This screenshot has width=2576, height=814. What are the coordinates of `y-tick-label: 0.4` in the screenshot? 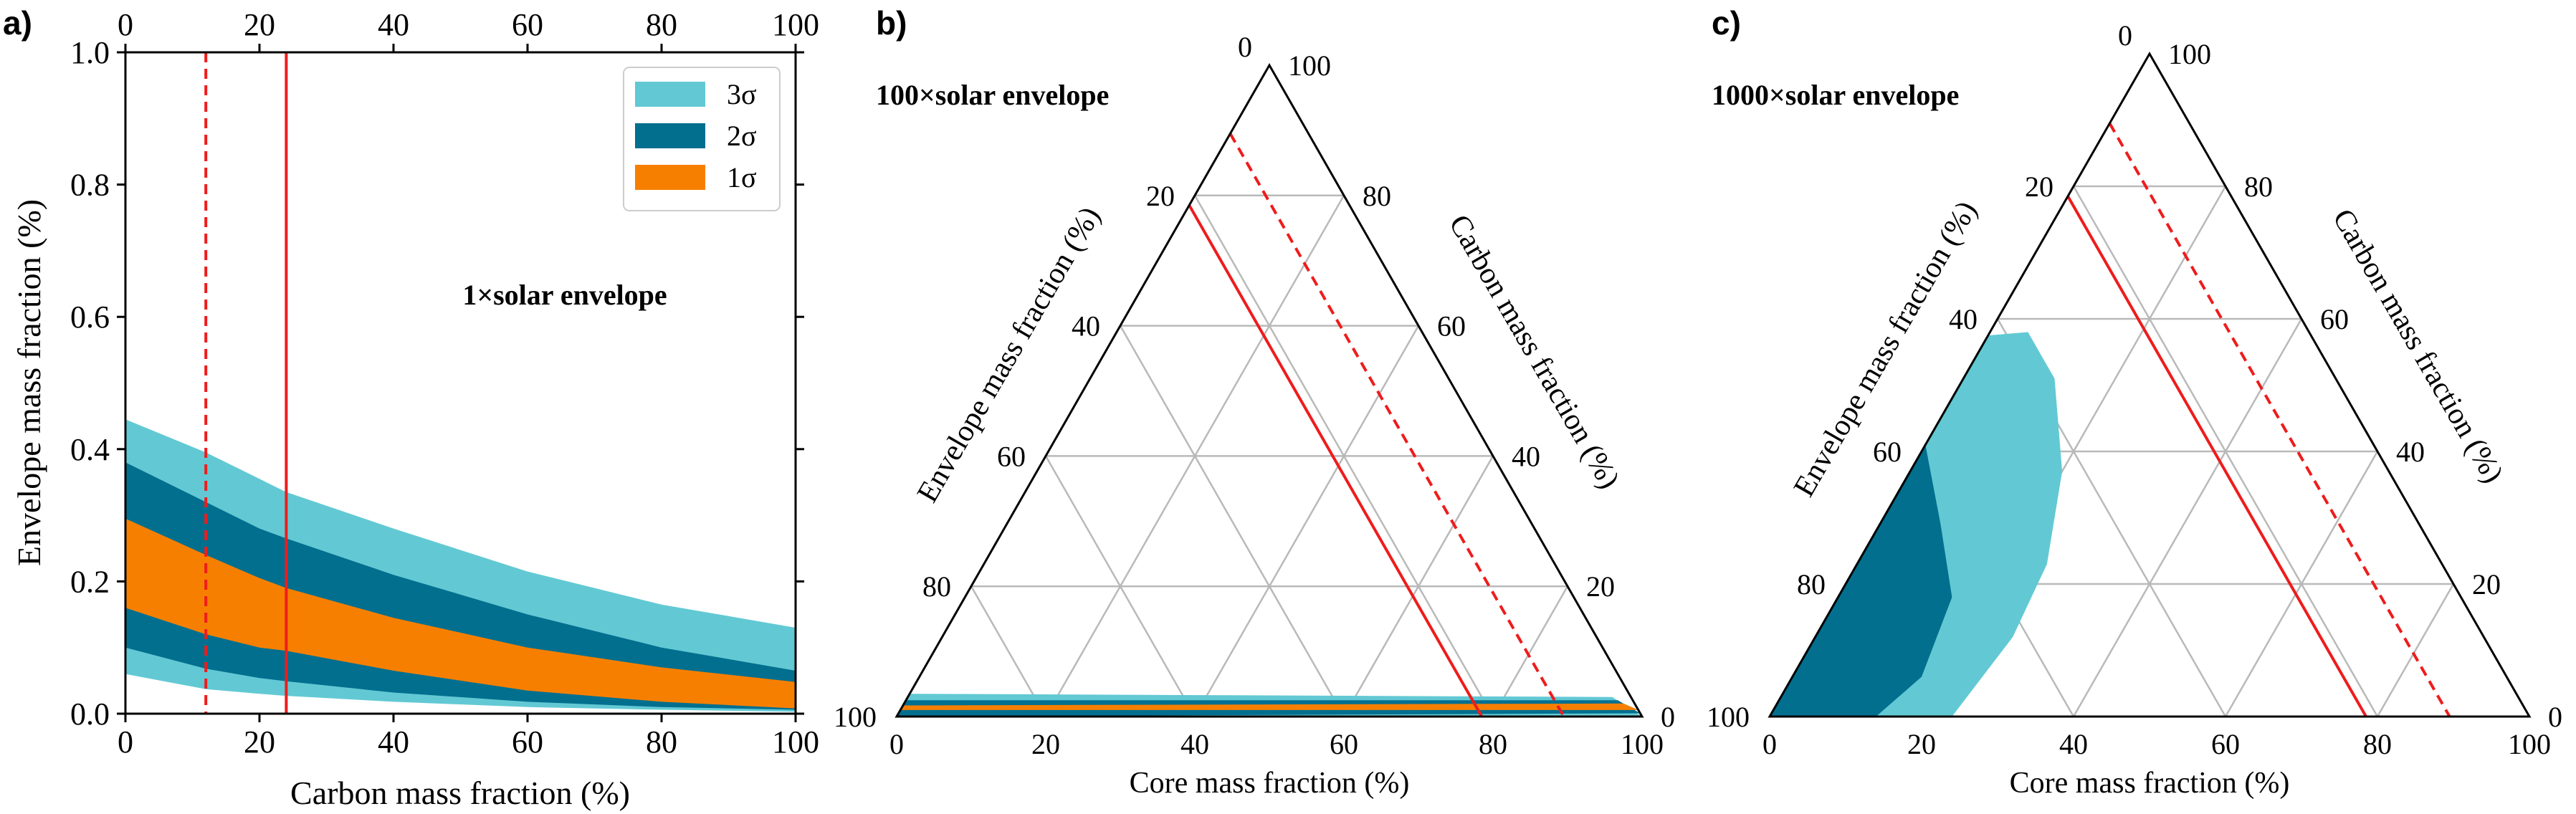 It's located at (90, 449).